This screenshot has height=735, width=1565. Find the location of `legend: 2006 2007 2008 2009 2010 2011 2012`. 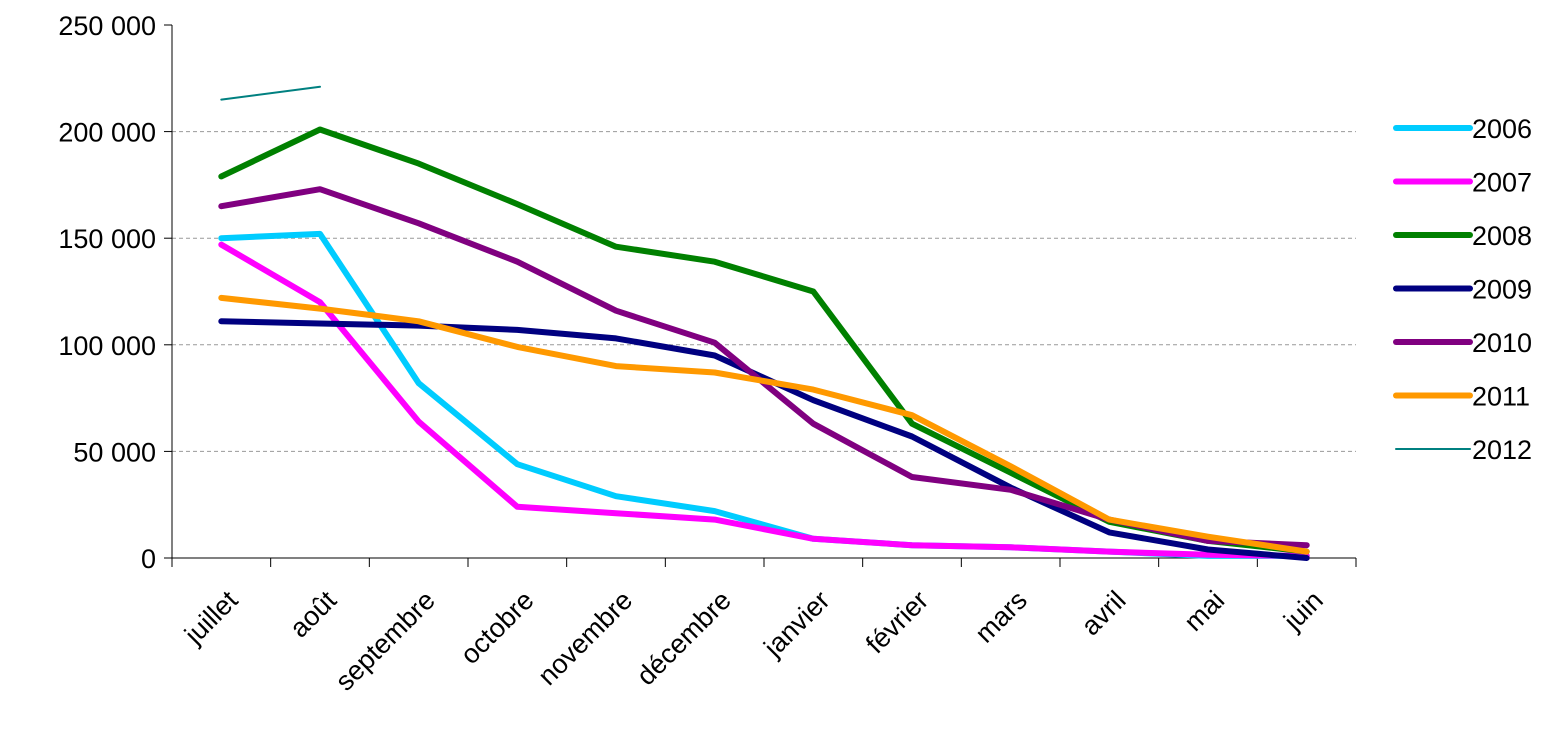

legend: 2006 2007 2008 2009 2010 2011 2012 is located at coordinates (1462, 289).